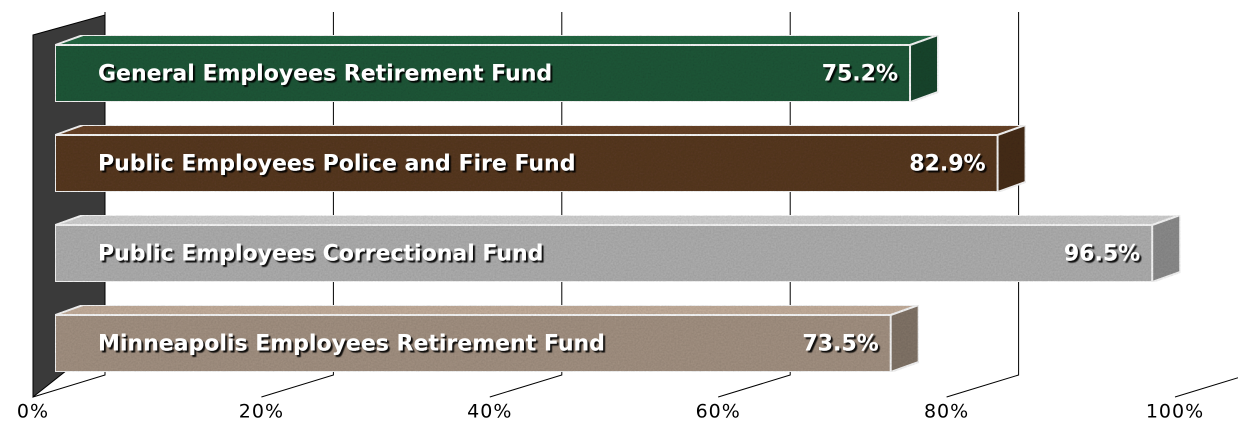 This screenshot has height=425, width=1238. I want to click on bar-label: Public Employees Police and Fire Fund, so click(336, 164).